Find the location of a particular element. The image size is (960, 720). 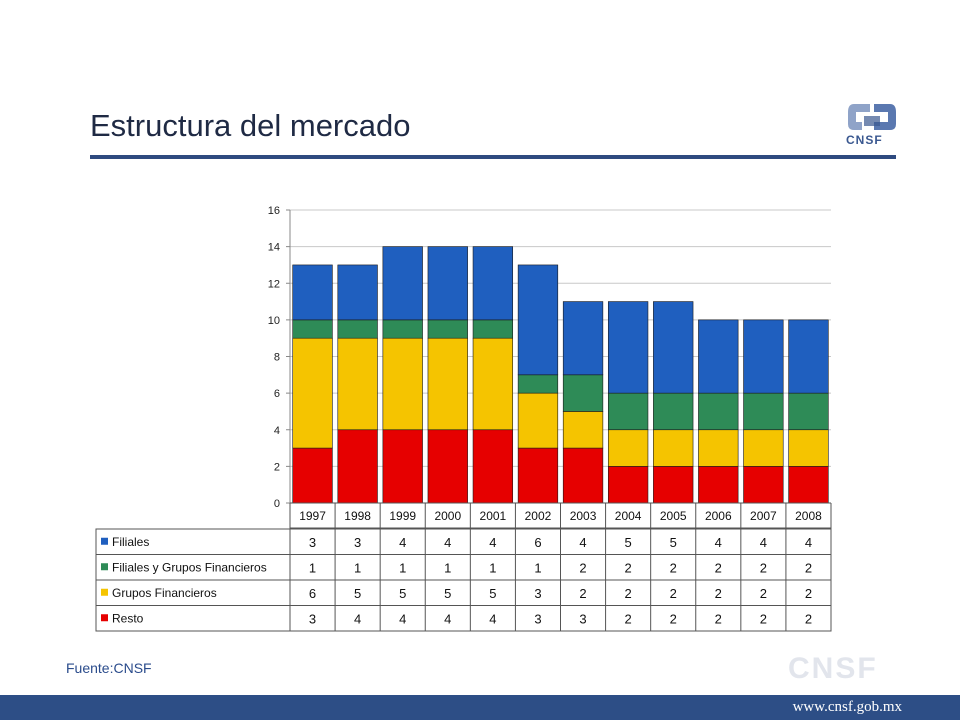

footer-bar is located at coordinates (480, 707).